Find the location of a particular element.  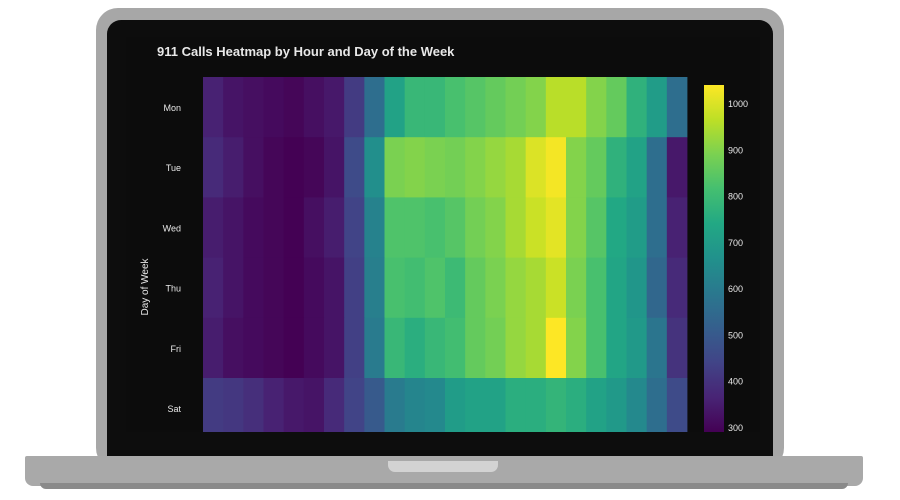

colorbar-gradient is located at coordinates (714, 258).